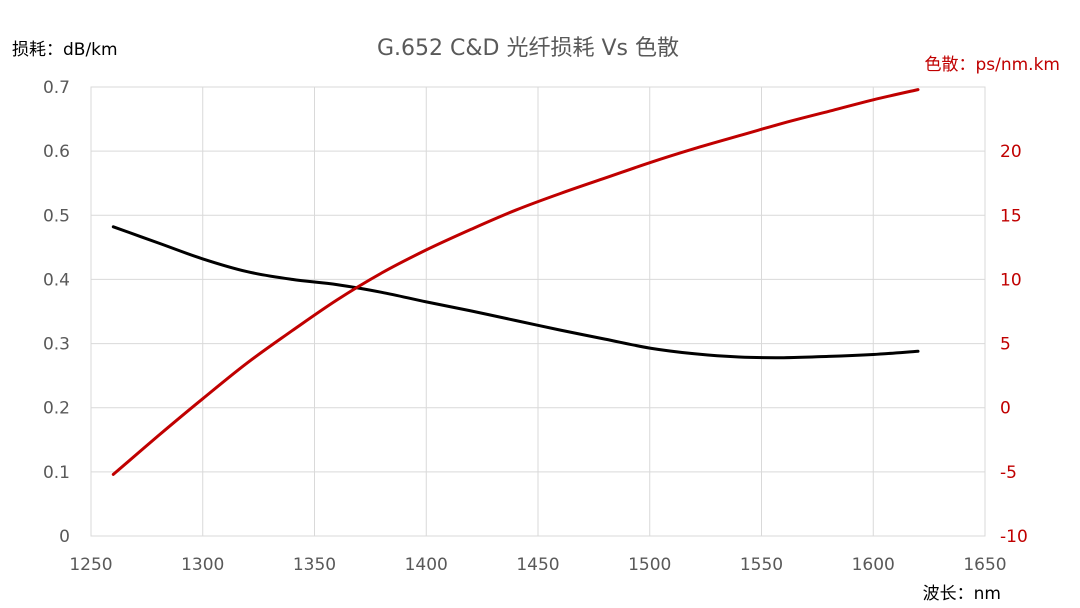 Image resolution: width=1080 pixels, height=608 pixels. Describe the element at coordinates (64, 537) in the screenshot. I see `y-left-tick-label: 0` at that location.